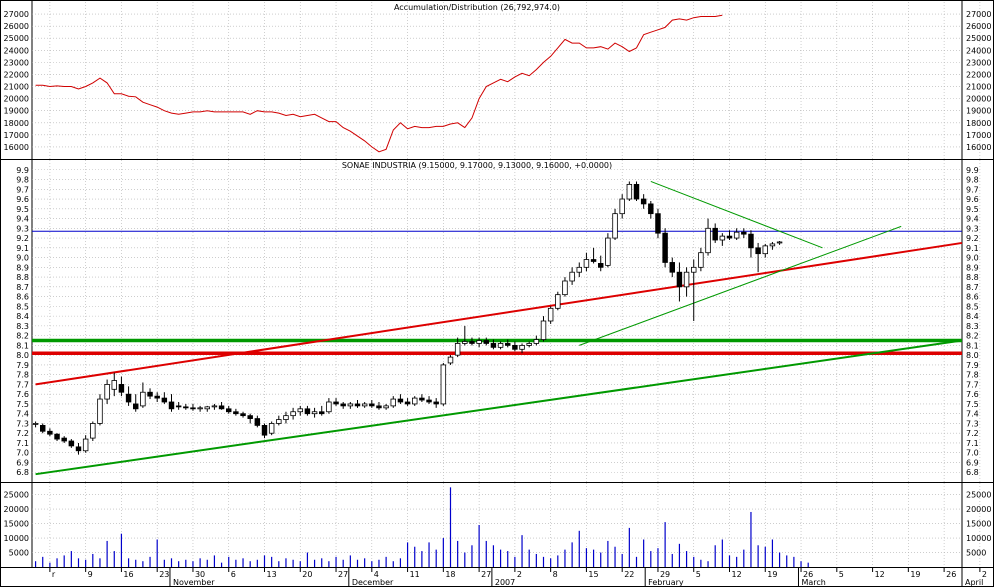  I want to click on price-y-tick-right: 7.8, so click(972, 375).